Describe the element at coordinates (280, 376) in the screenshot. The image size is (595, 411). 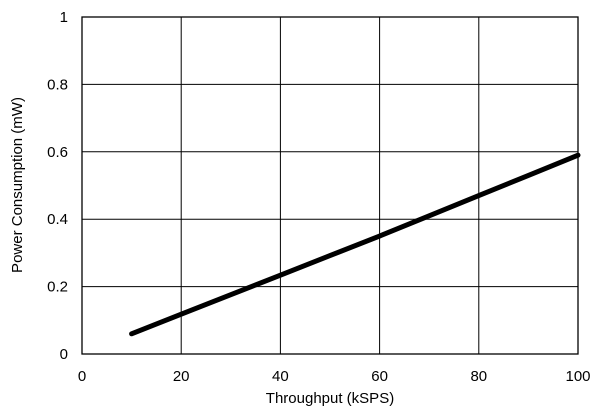
I see `x-tick-label-2: 40` at that location.